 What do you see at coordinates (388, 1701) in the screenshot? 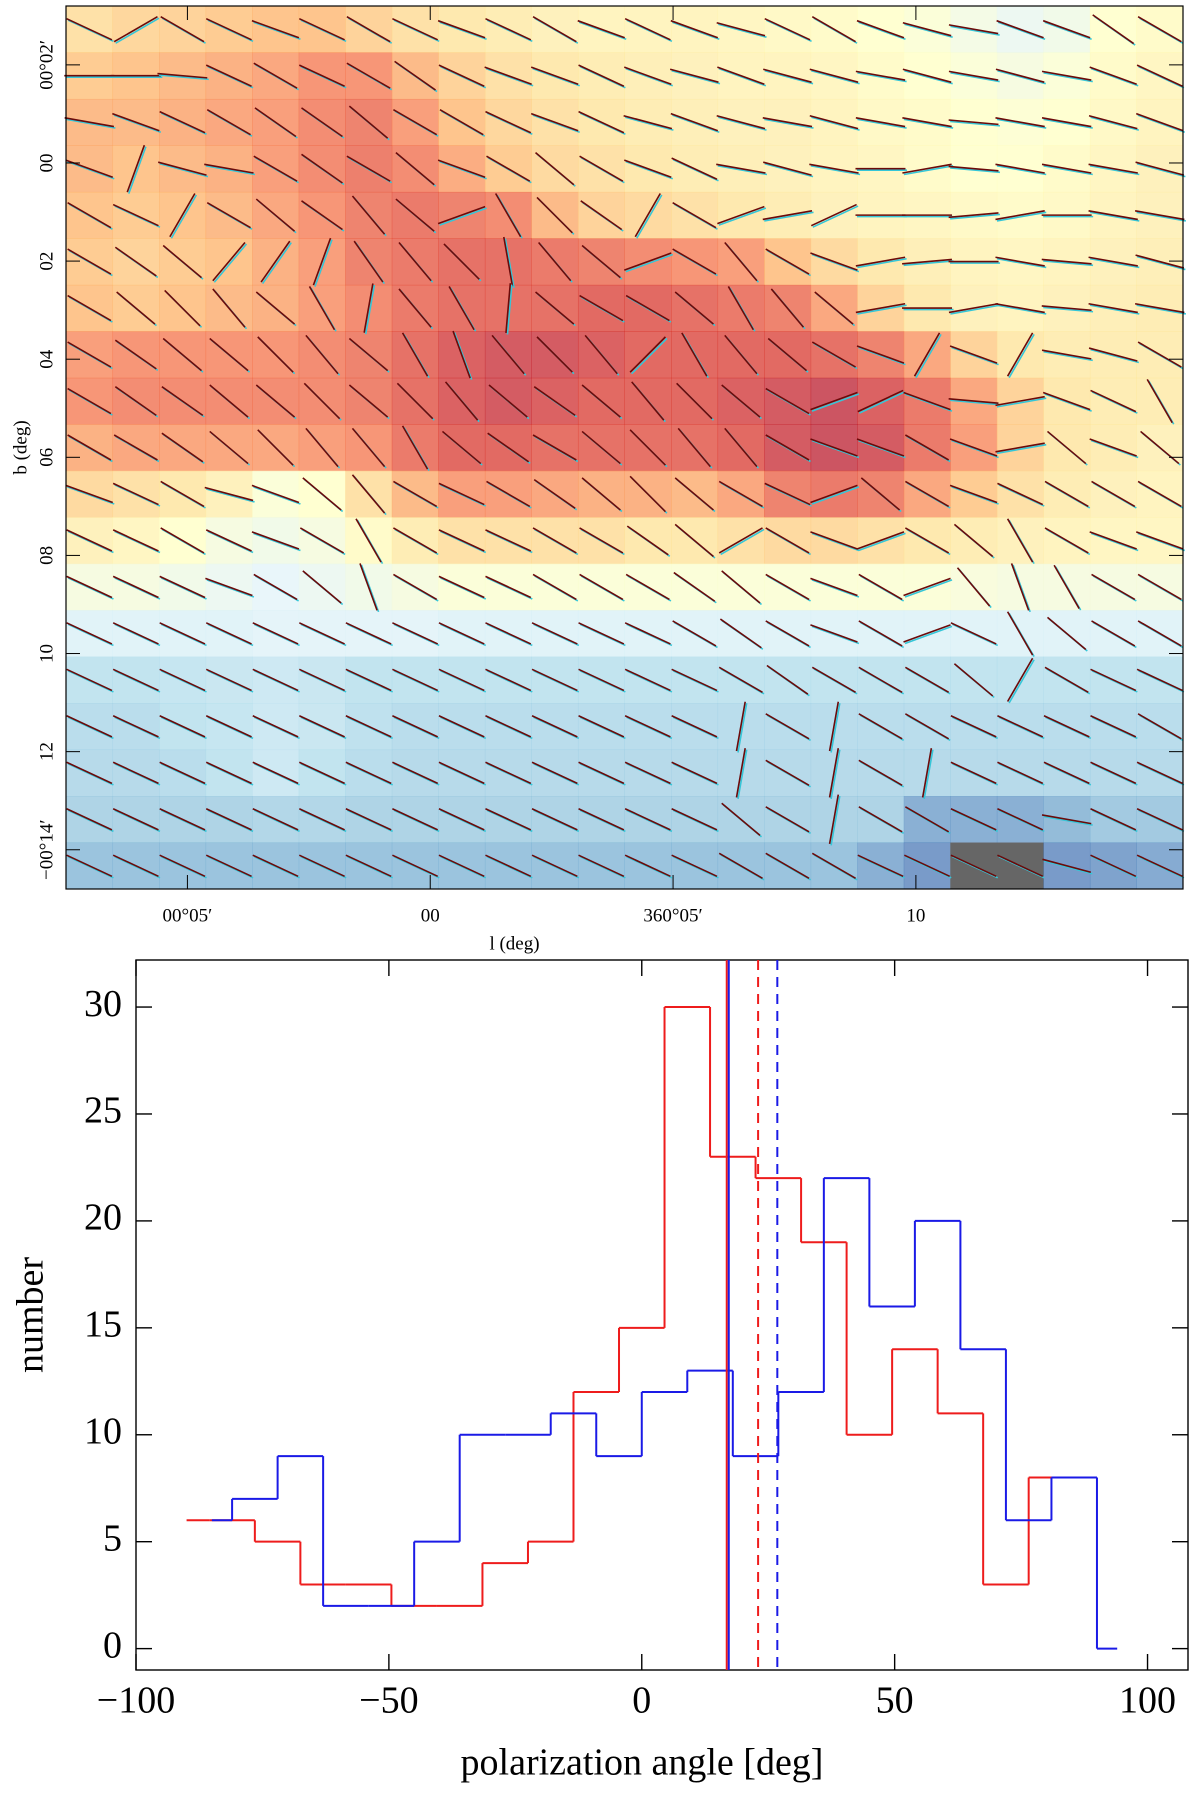
I see `x-tick-label: −50` at bounding box center [388, 1701].